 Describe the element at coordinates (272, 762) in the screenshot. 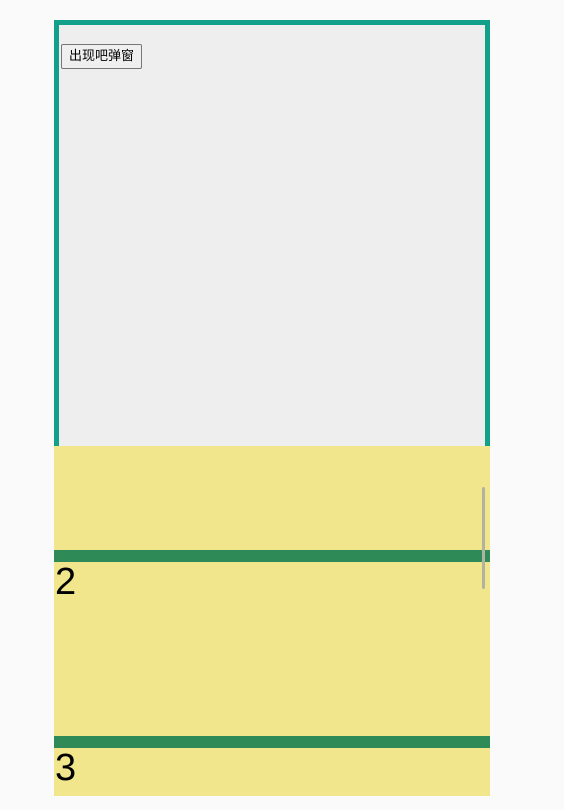

I see `popup-list-item-3: 3` at that location.